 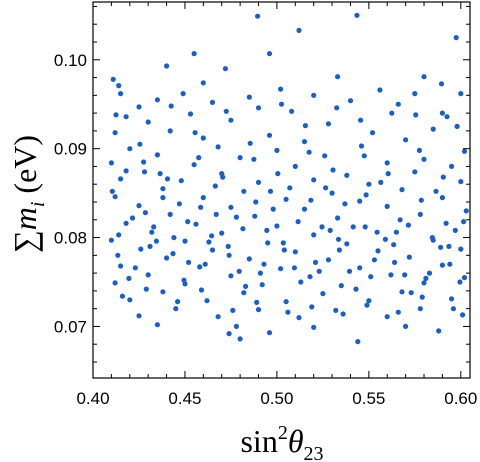 What do you see at coordinates (184, 398) in the screenshot?
I see `x-tick-label: 0.45` at bounding box center [184, 398].